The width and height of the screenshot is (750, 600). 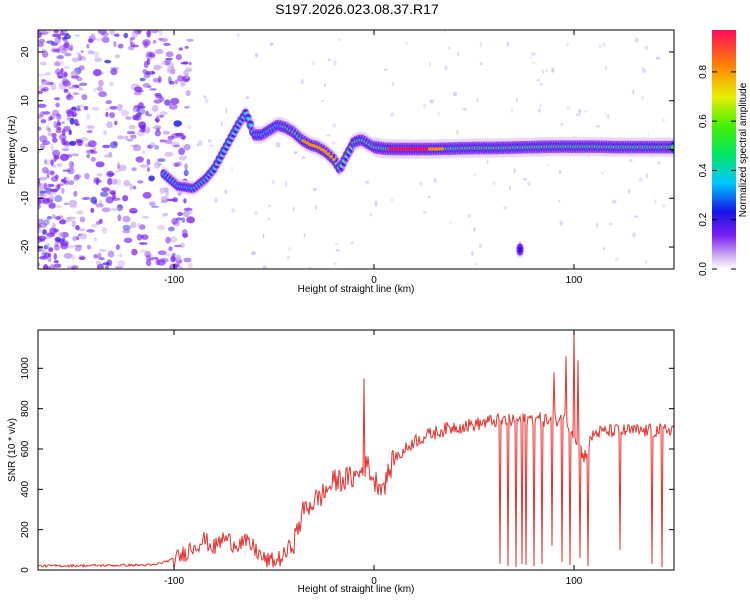 What do you see at coordinates (174, 280) in the screenshot?
I see `x-tick-label: -100` at bounding box center [174, 280].